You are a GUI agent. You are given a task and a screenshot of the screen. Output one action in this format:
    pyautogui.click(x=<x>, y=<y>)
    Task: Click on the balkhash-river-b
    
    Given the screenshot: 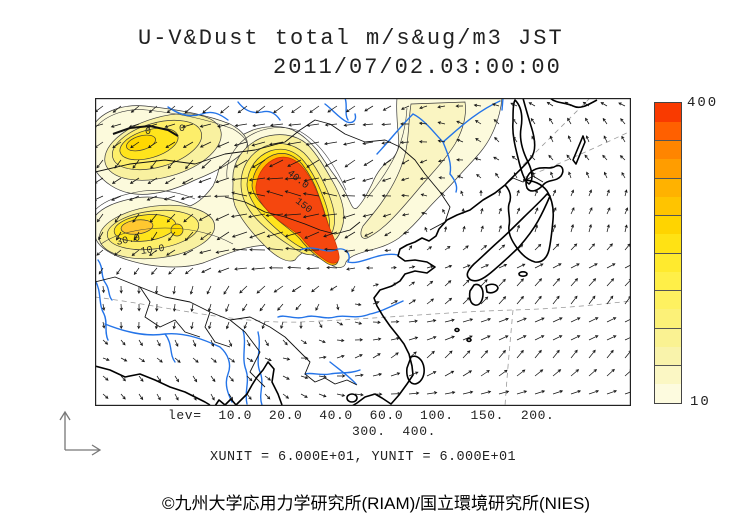 What is the action you would take?
    pyautogui.click(x=259, y=111)
    